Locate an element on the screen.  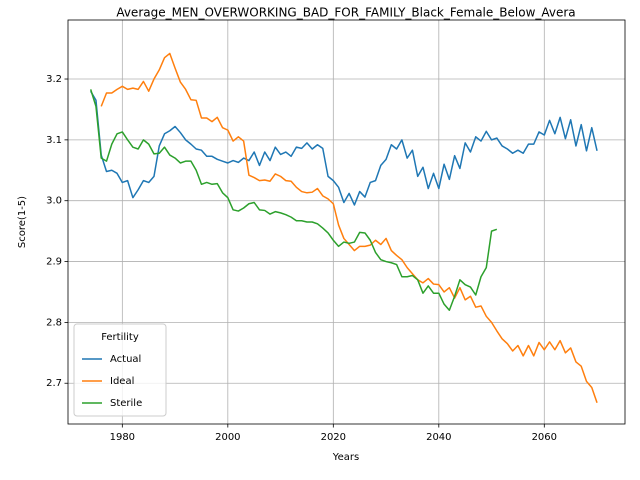
y-tick-label: 2.8 is located at coordinates (54, 322).